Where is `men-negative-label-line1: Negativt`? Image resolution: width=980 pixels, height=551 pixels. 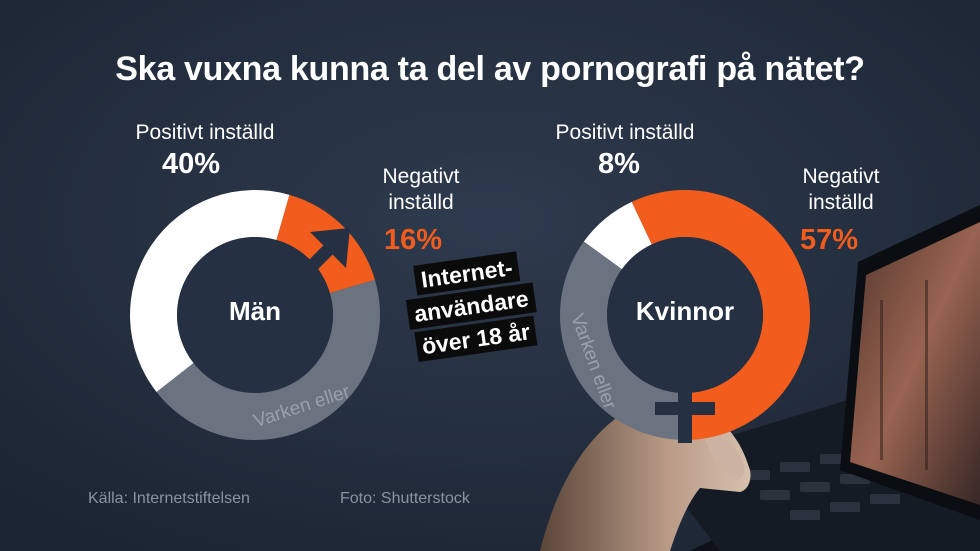
men-negative-label-line1: Negativt is located at coordinates (421, 176).